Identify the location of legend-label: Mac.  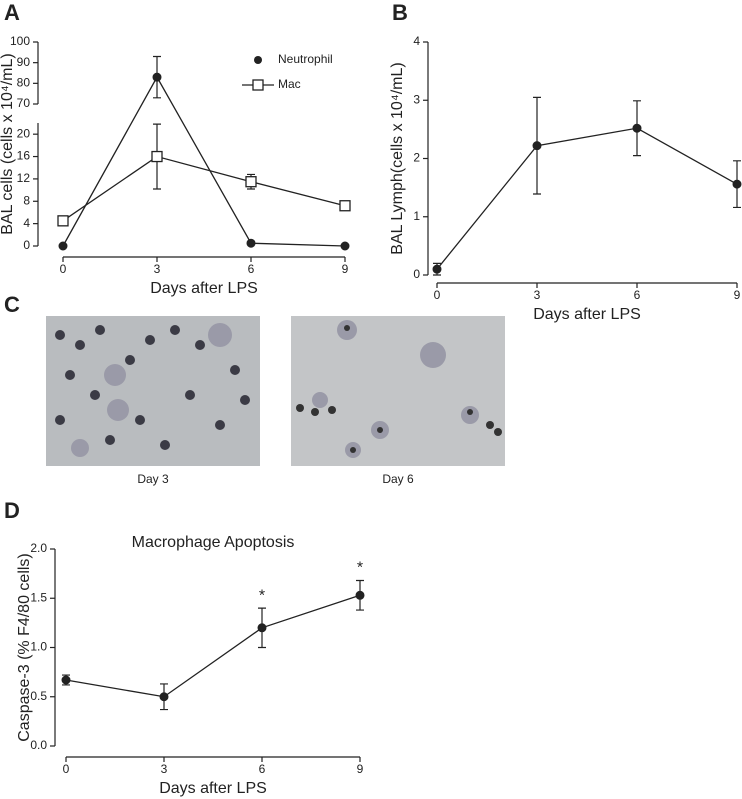
(289, 84).